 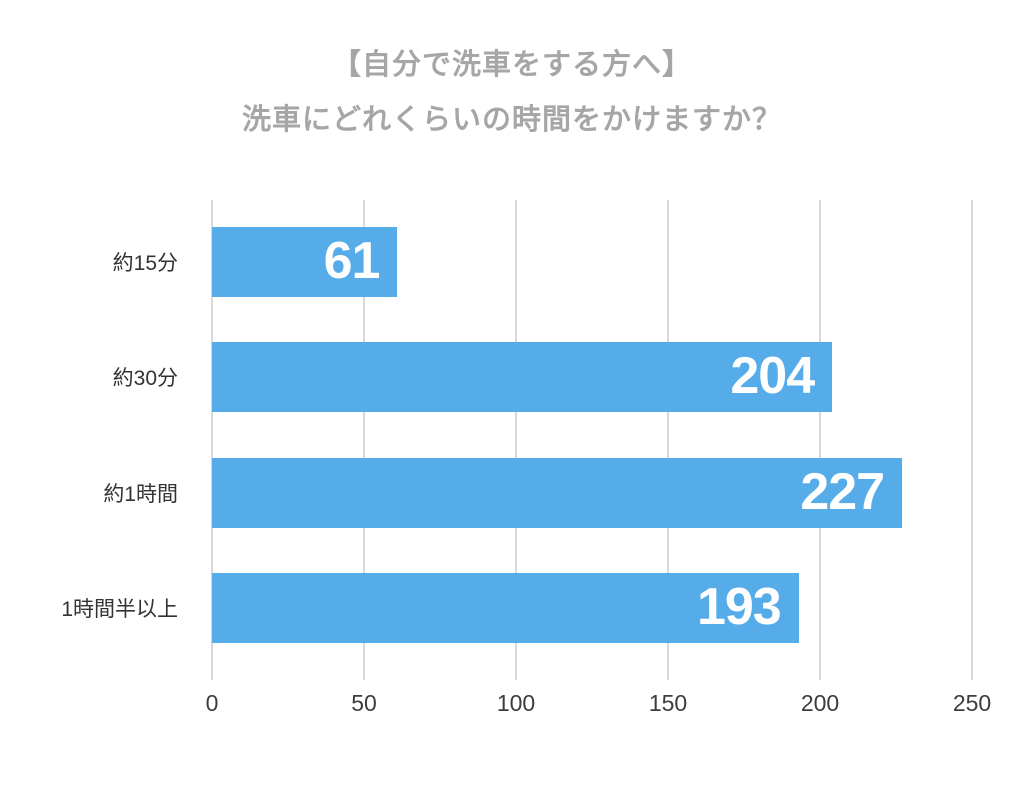 I want to click on bar-value-label: 61, so click(x=352, y=260).